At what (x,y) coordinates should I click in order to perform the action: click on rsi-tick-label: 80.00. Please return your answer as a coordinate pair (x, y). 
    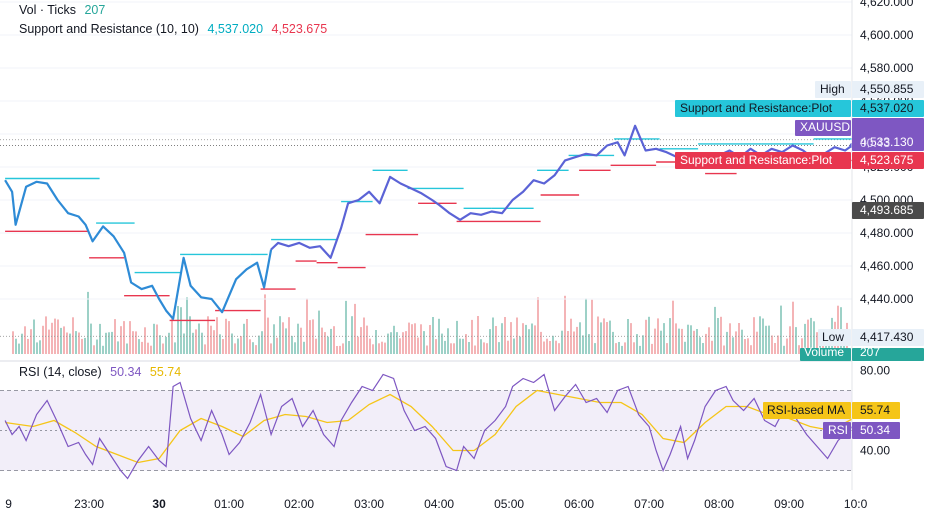
    Looking at the image, I should click on (875, 371).